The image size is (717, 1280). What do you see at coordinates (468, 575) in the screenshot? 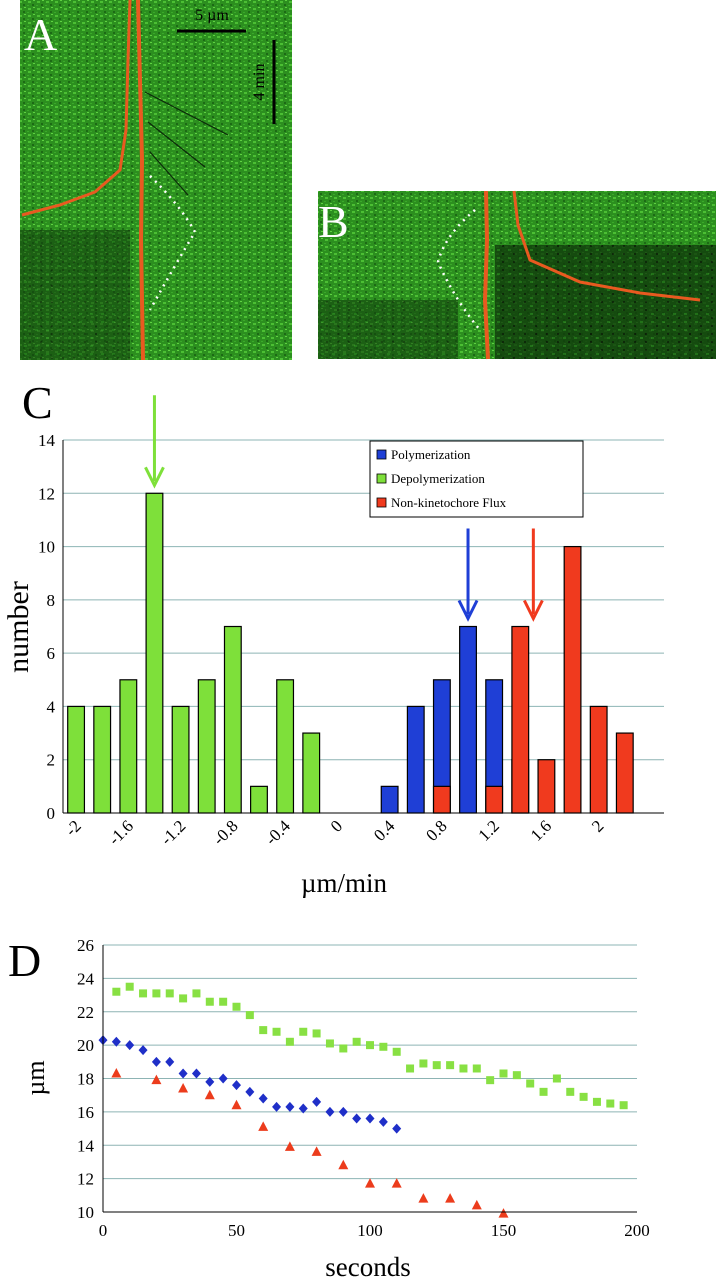
I see `annotation-arrow` at bounding box center [468, 575].